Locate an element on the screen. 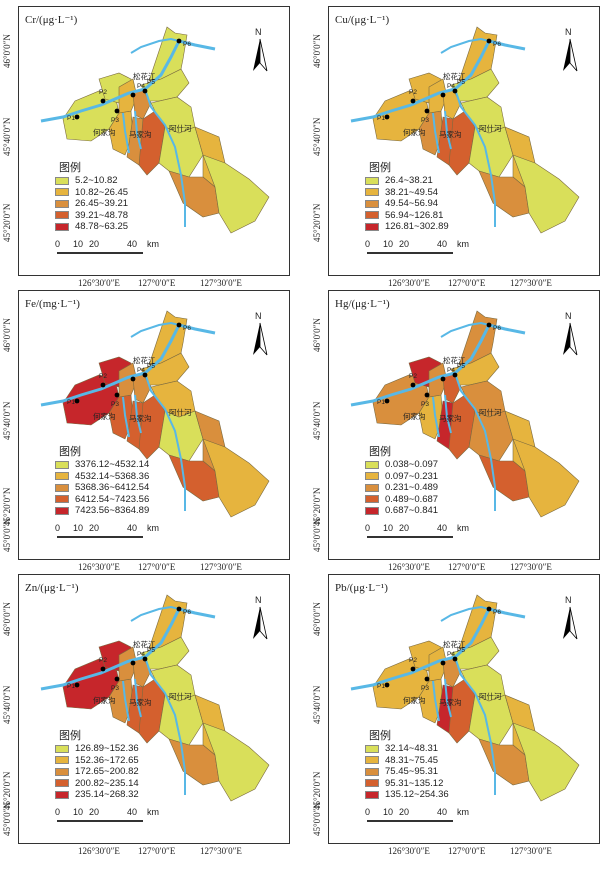 The width and height of the screenshot is (616, 878). legend-label: 6412.54~7423.56 is located at coordinates (112, 499).